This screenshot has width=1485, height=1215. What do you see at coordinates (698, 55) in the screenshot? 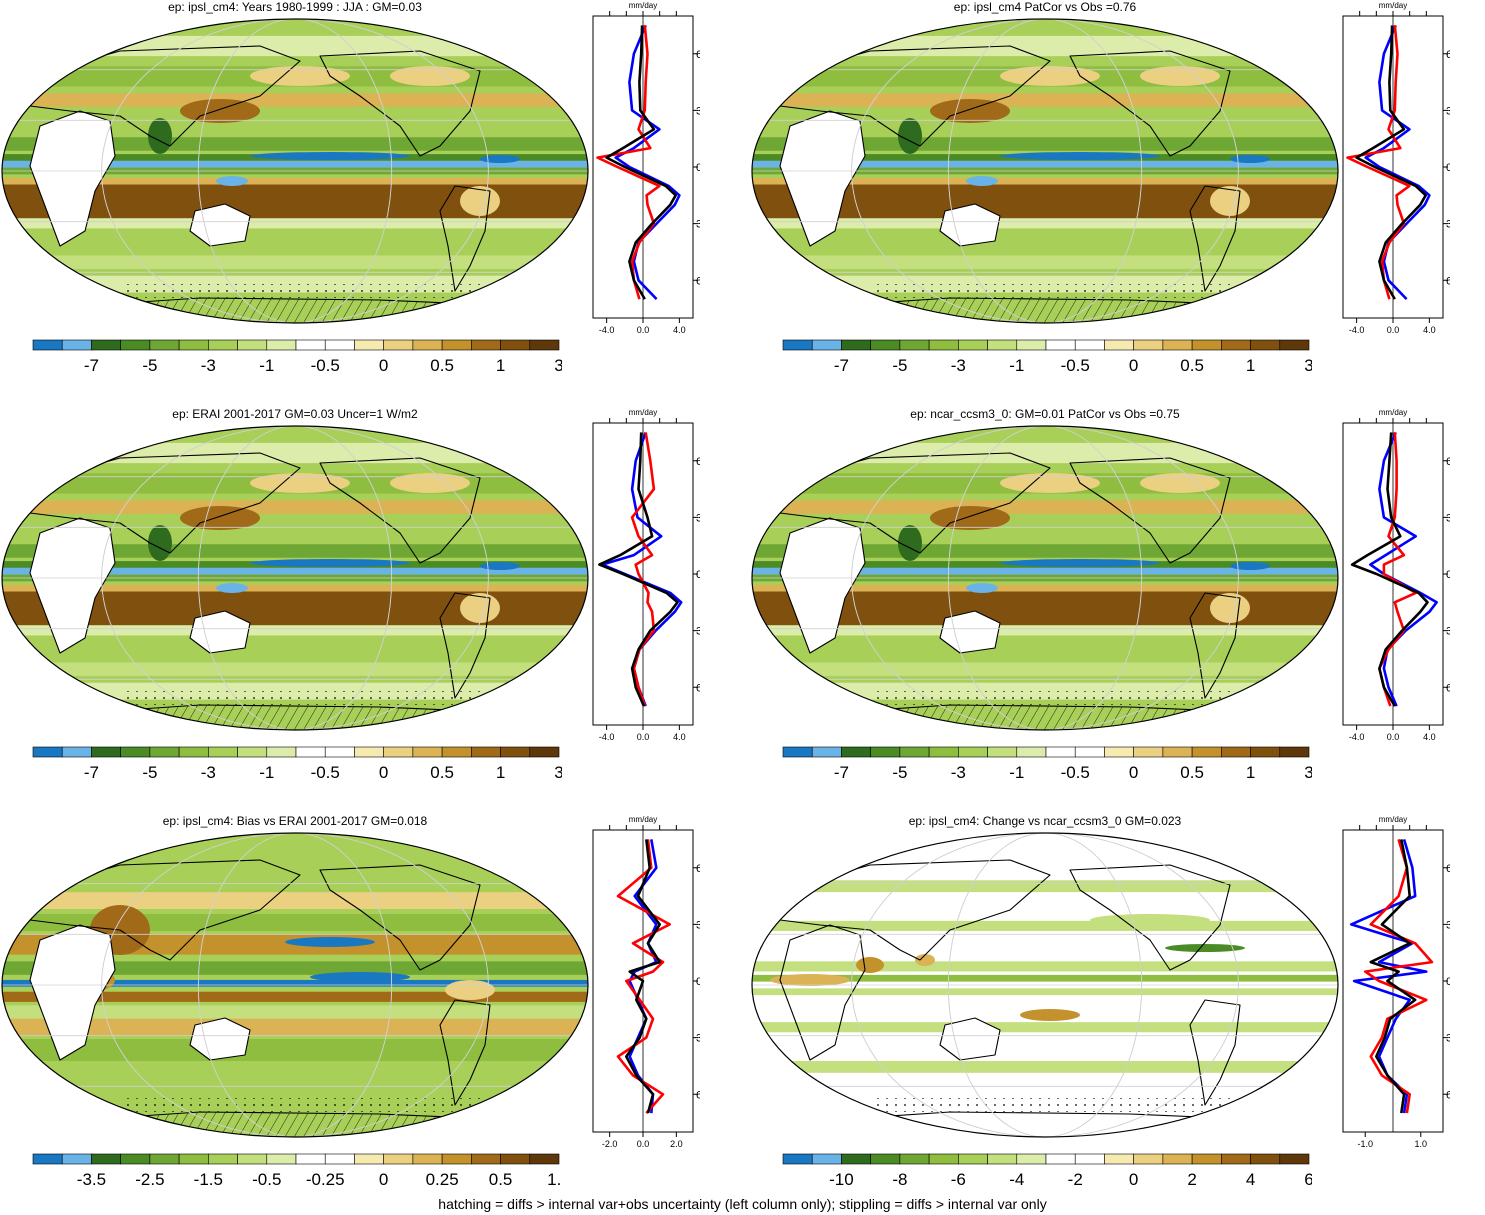
I see `zonal-lat-label: 60N` at bounding box center [698, 55].